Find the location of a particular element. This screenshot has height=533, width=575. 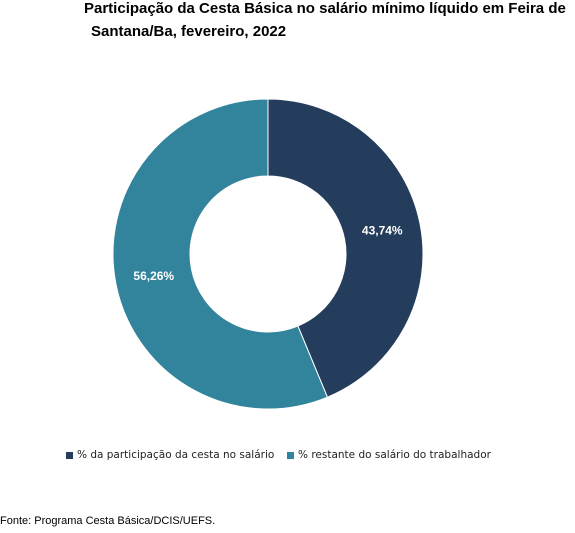

legend-item-restante: % restante do salário do trabalhador is located at coordinates (389, 455).